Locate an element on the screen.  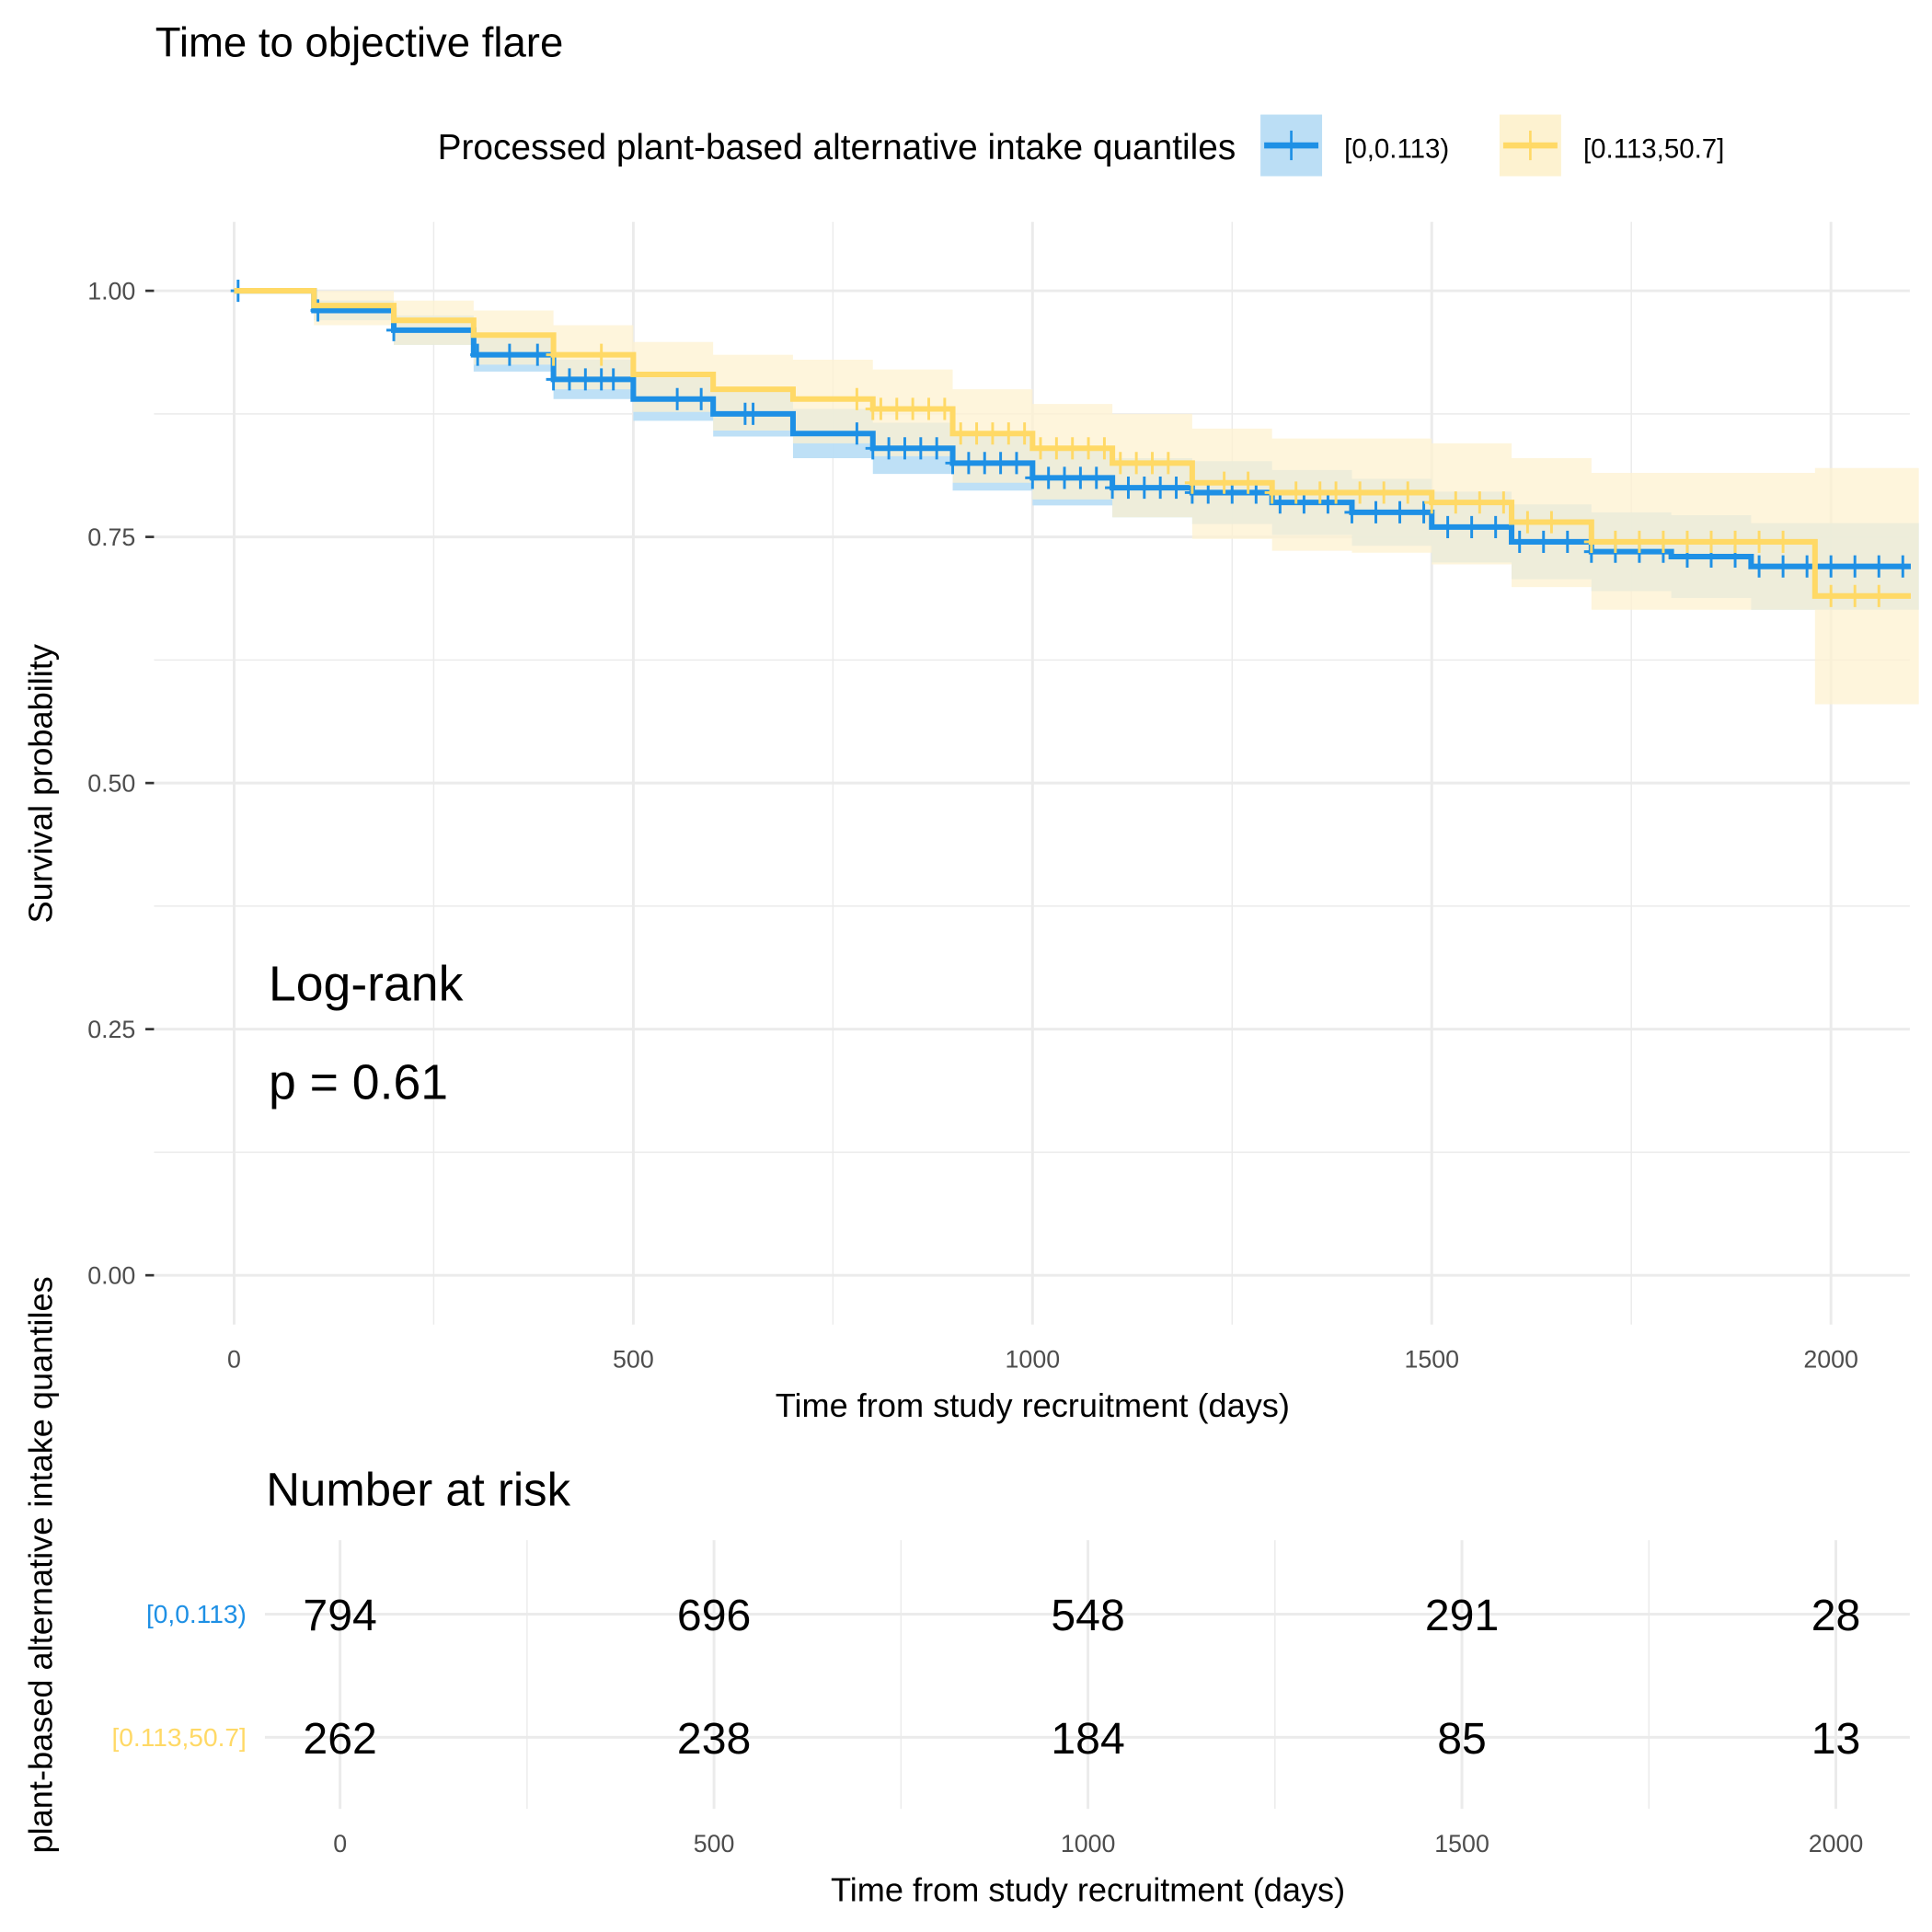
risk-y-axis-title: plant-based alternative intake quantiles is located at coordinates (40, 1564).